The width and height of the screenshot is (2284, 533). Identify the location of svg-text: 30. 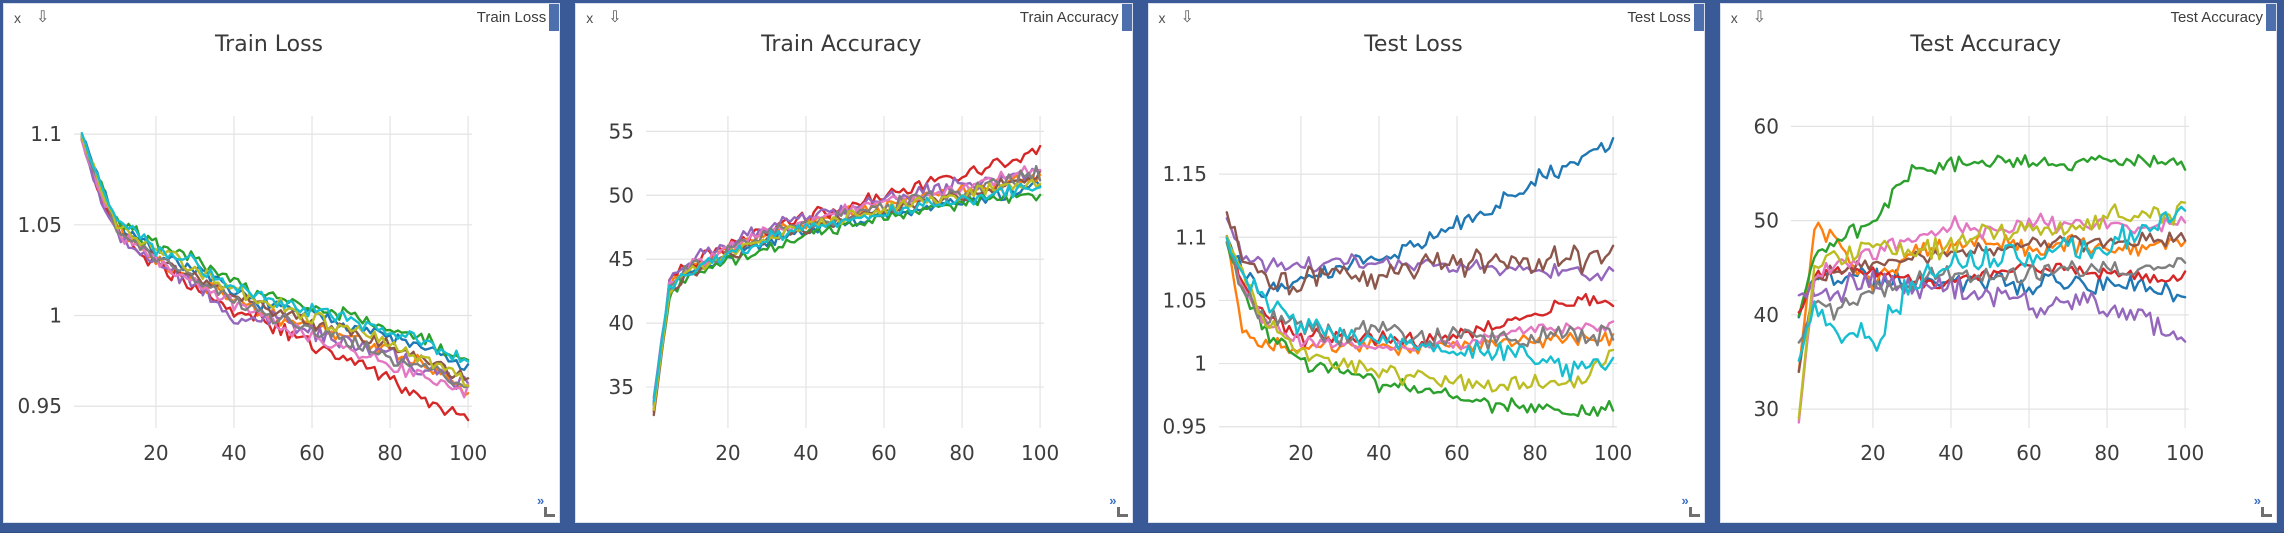
(1765, 409).